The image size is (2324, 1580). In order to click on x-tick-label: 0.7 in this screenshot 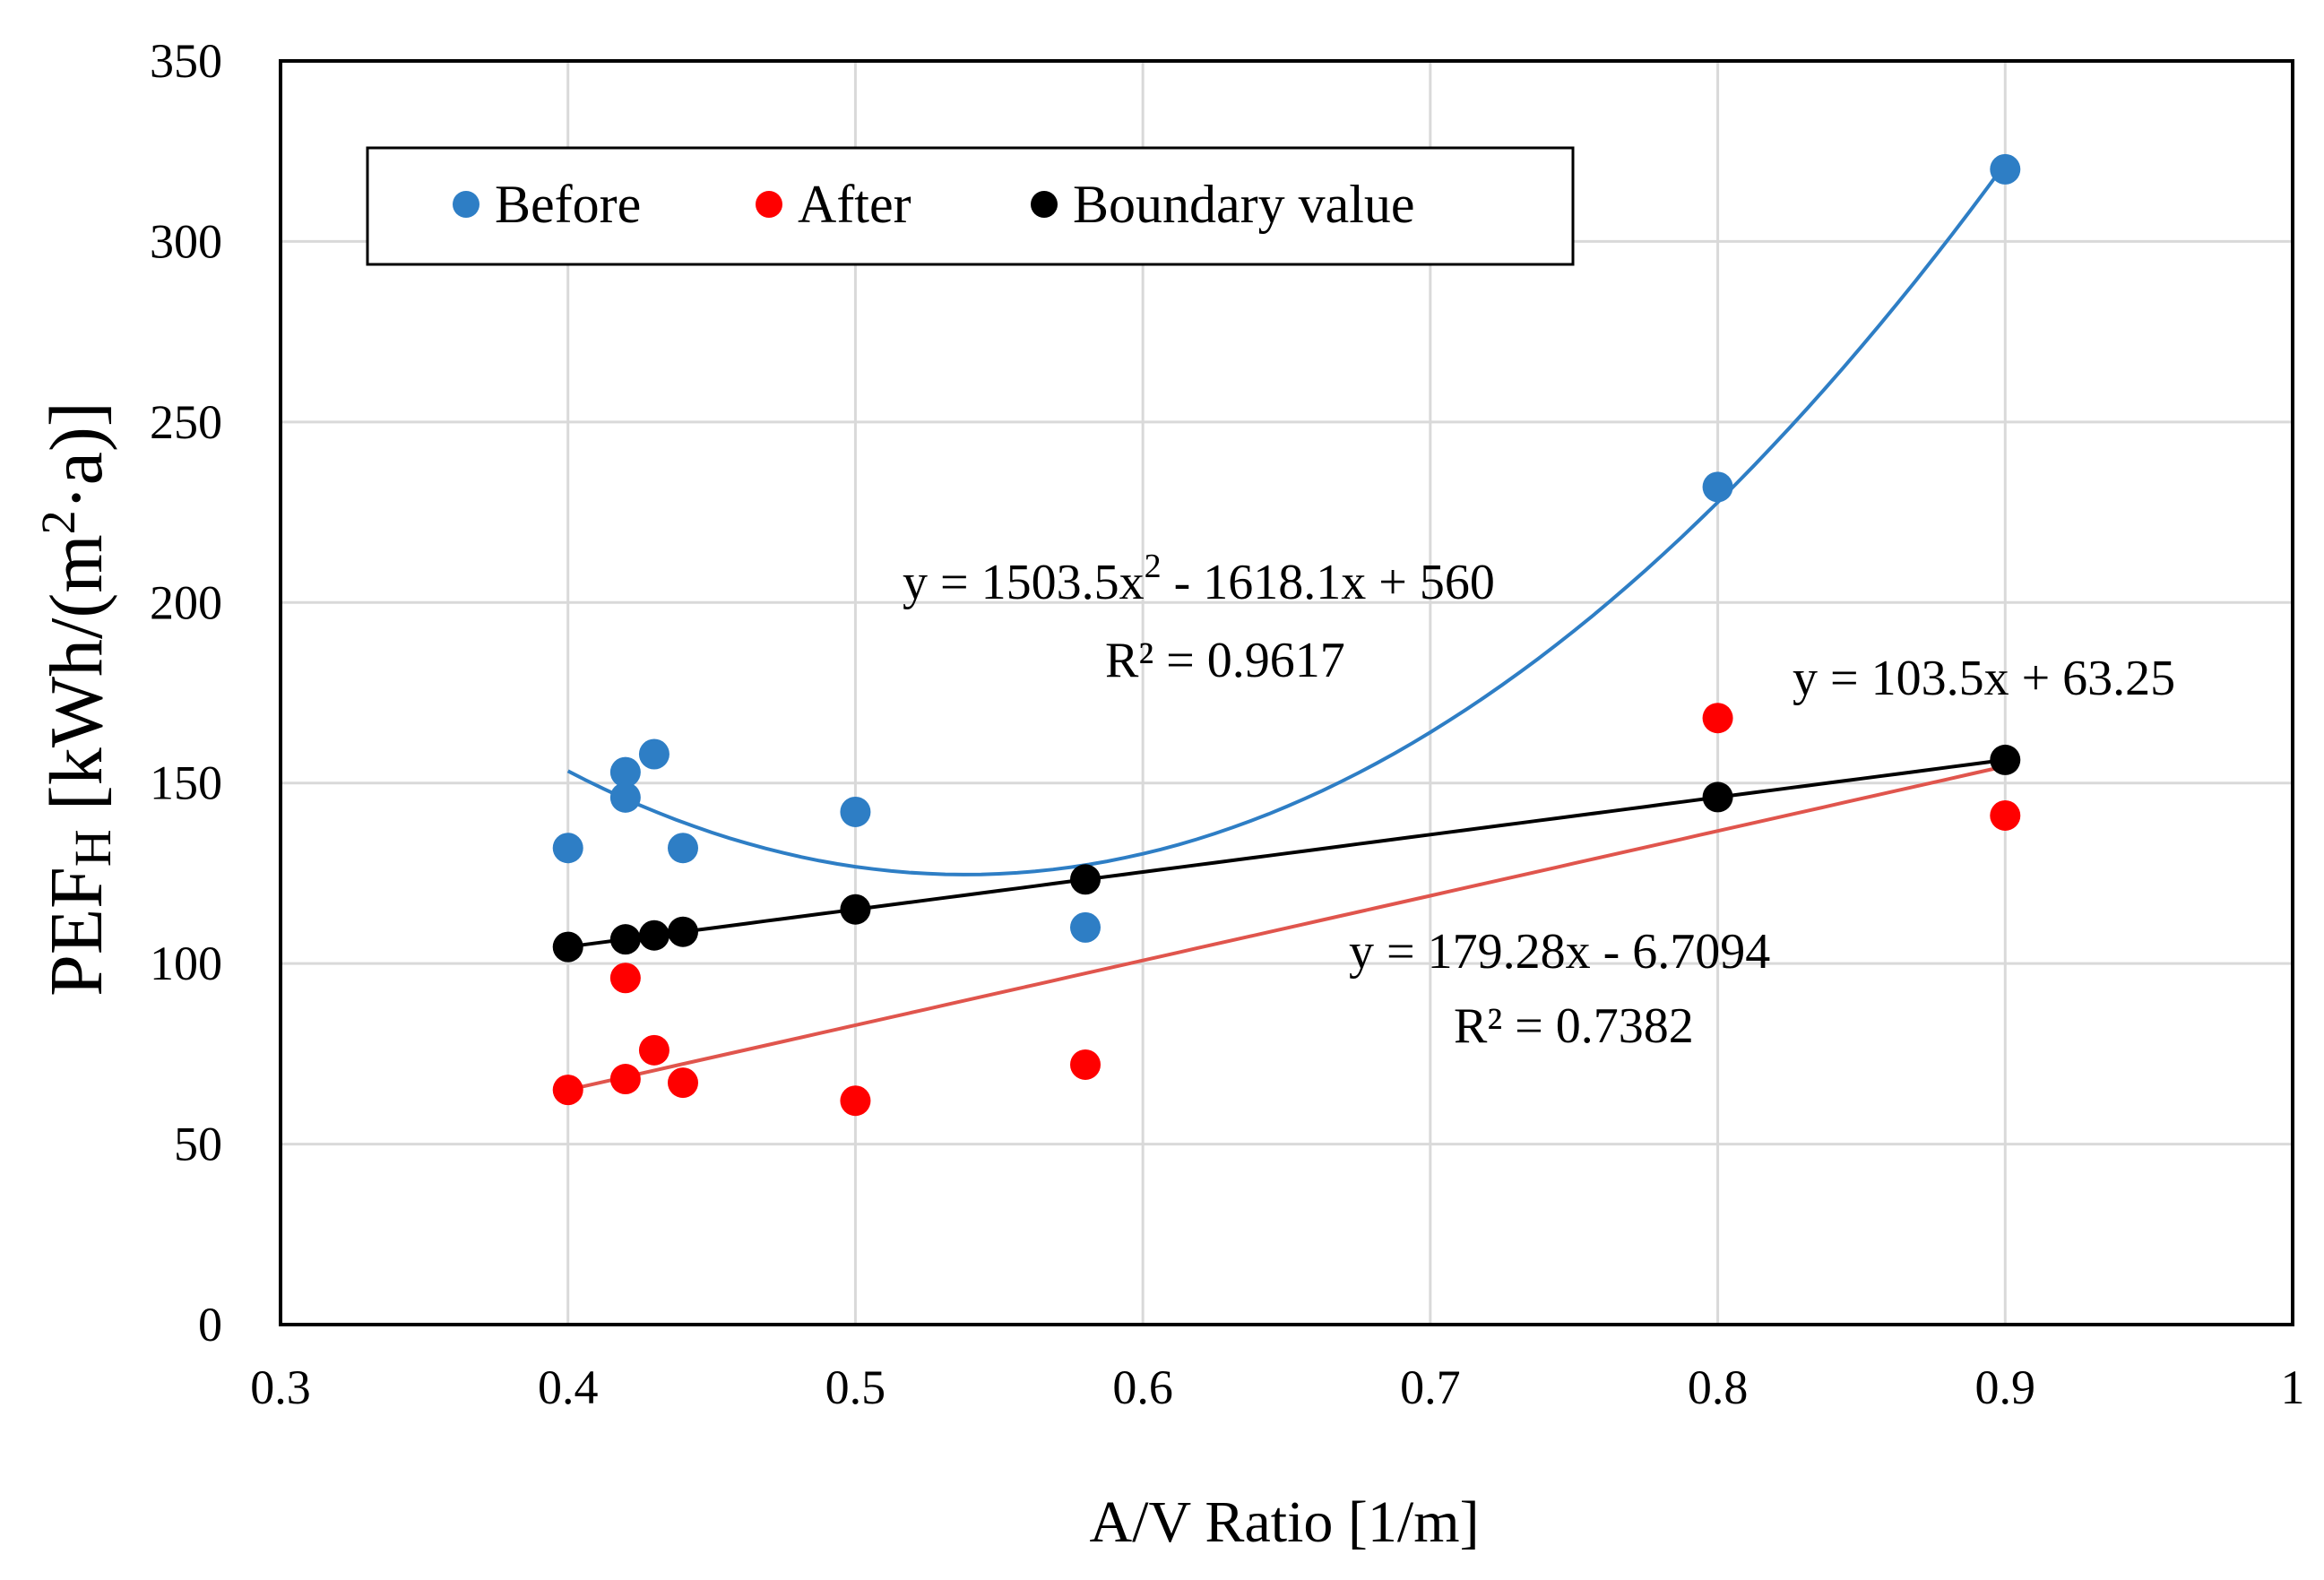, I will do `click(1431, 1387)`.